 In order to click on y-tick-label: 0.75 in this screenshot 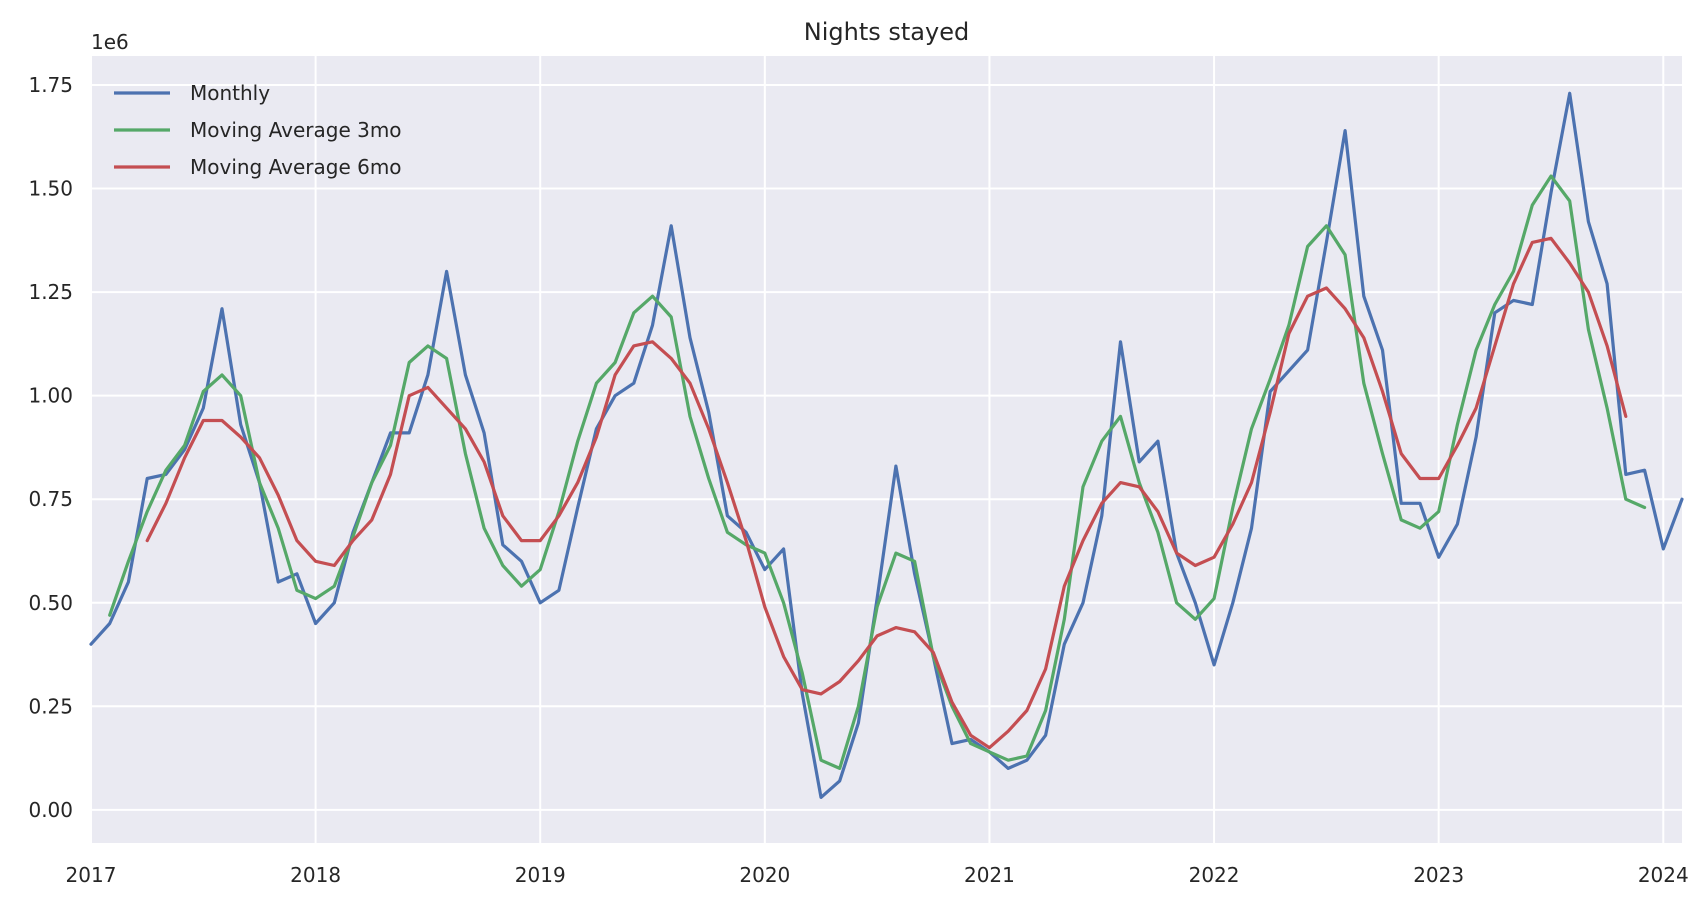, I will do `click(50, 499)`.